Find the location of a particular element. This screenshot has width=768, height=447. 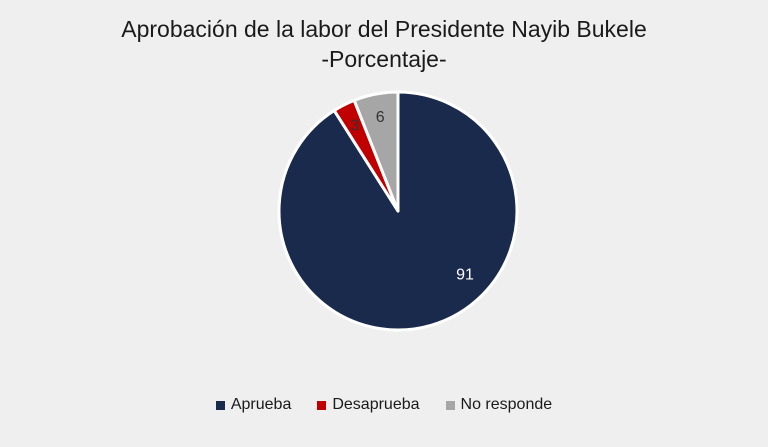

legend-swatch-aprueba is located at coordinates (220, 405).